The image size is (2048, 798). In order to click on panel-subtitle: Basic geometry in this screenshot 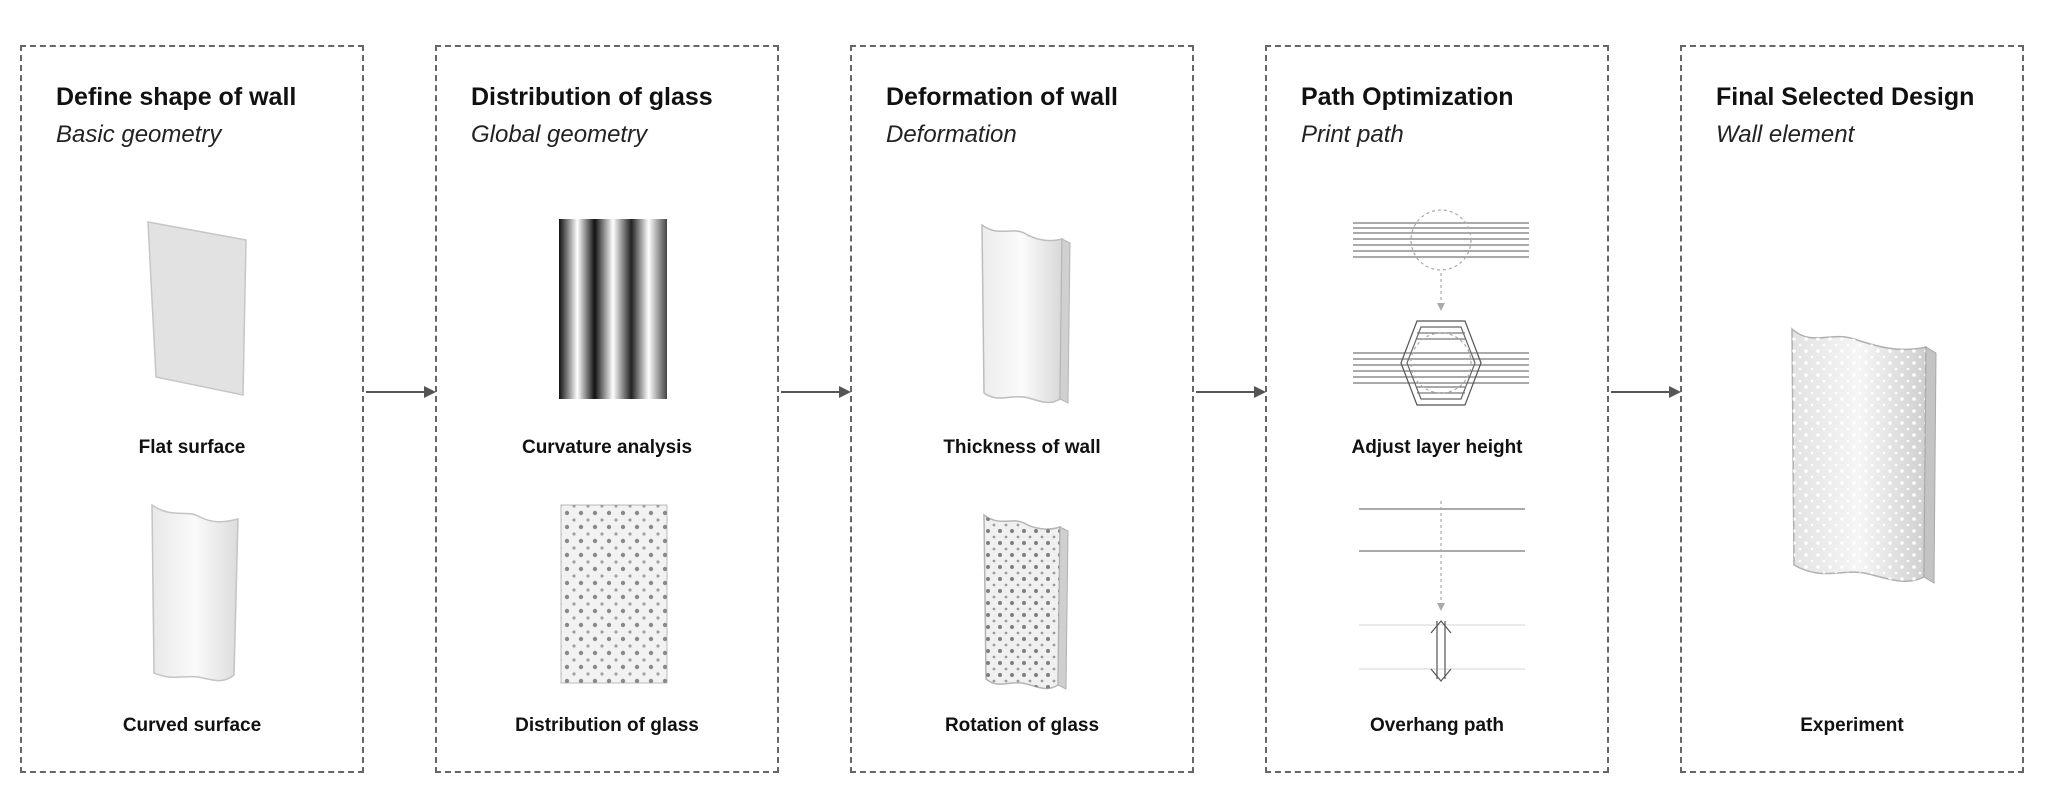, I will do `click(139, 134)`.